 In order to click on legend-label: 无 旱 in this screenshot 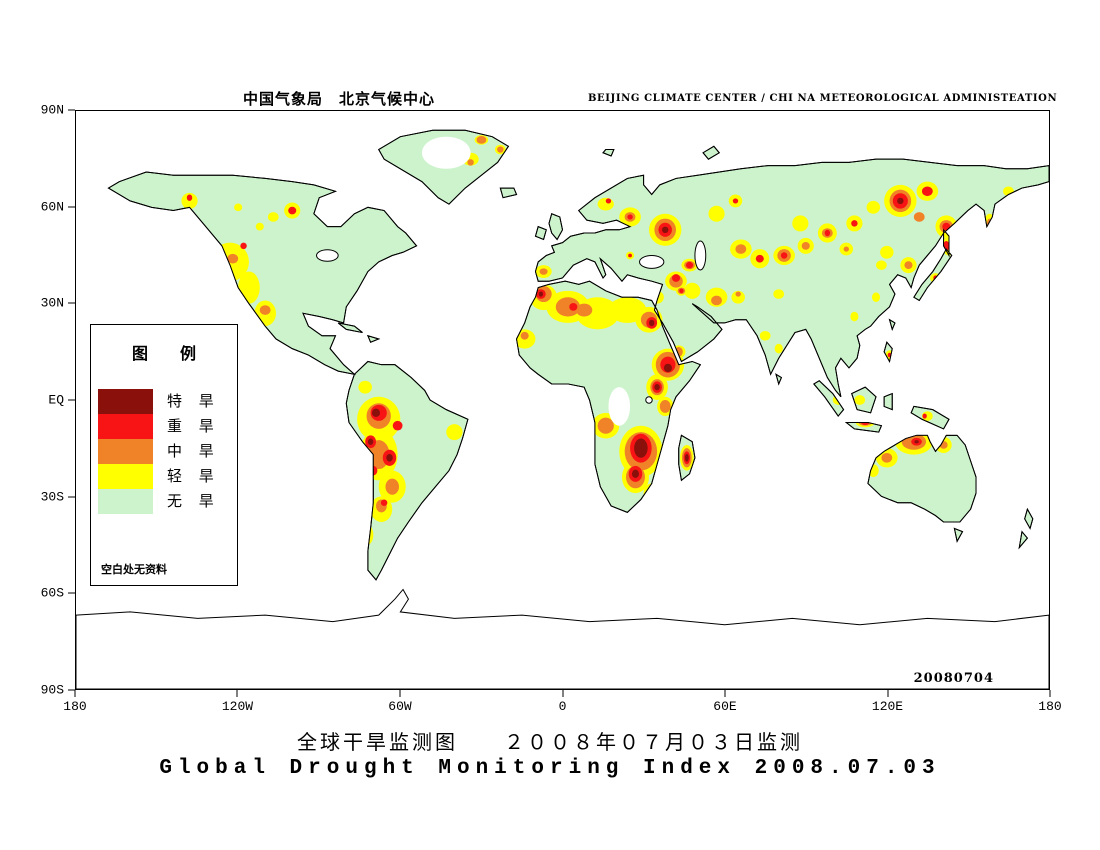, I will do `click(193, 501)`.